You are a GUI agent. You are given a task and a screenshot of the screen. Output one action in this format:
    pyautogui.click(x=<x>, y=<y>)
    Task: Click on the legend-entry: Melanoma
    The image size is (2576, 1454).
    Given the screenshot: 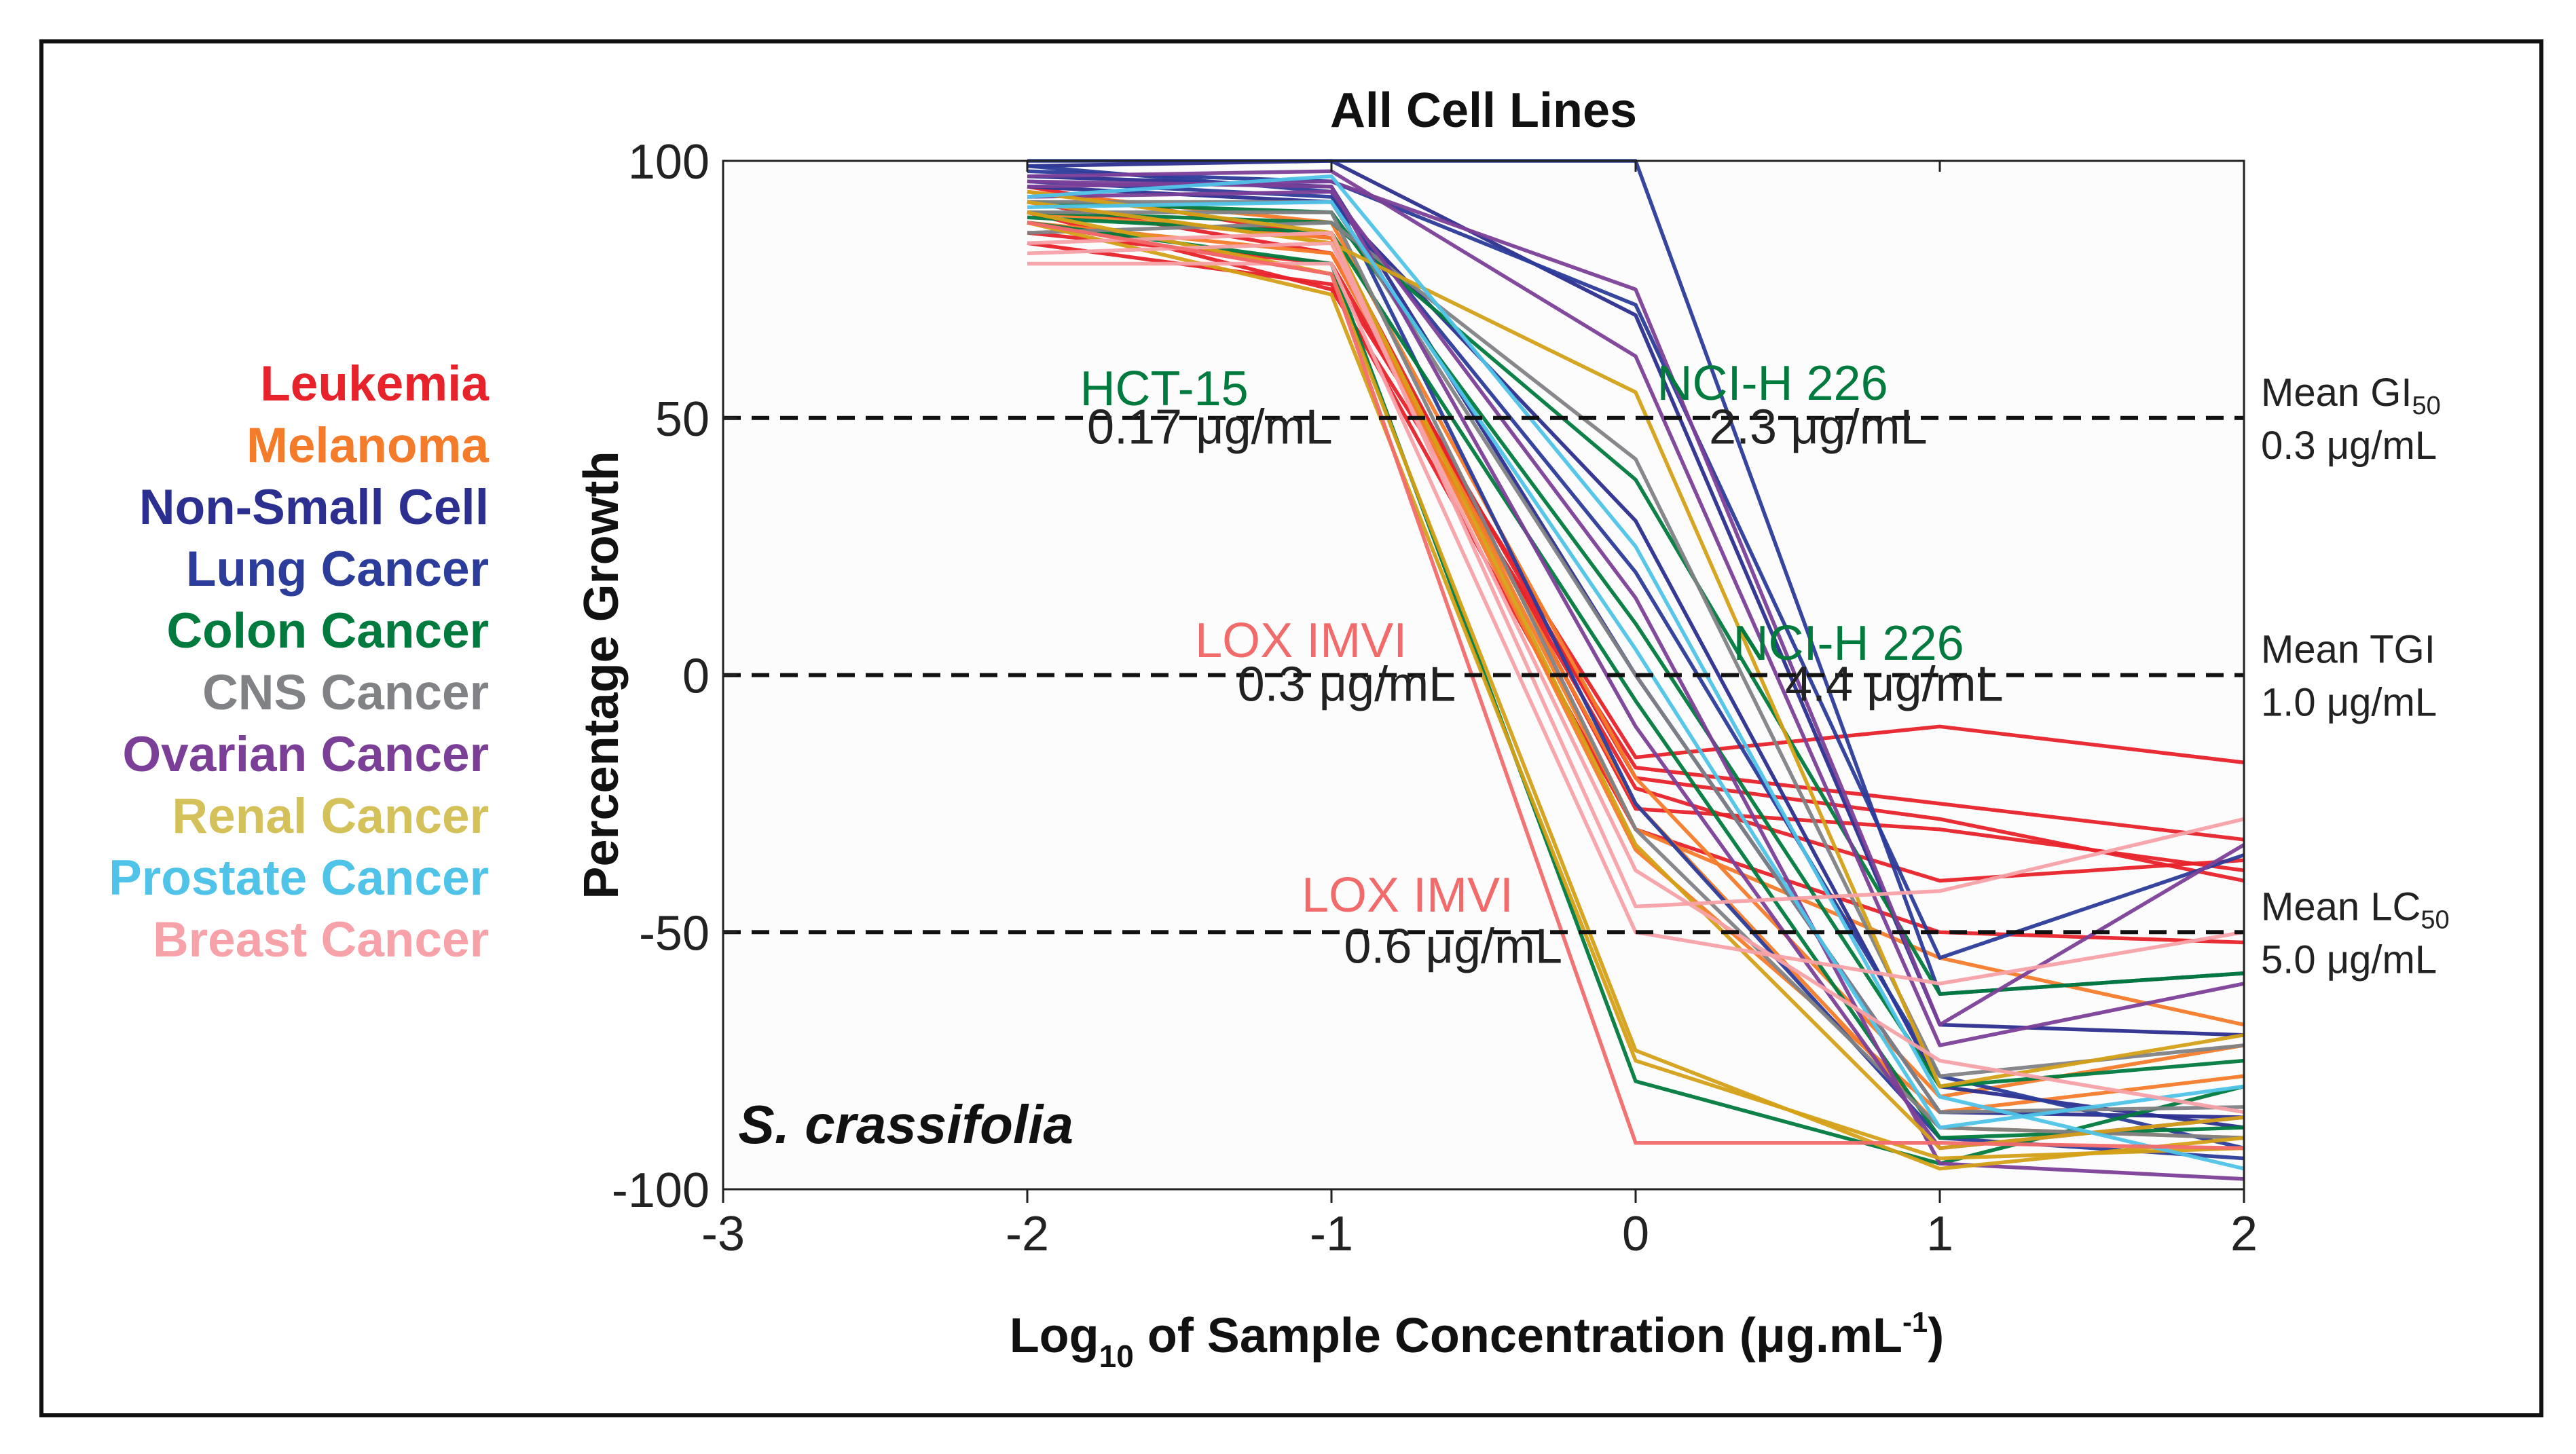 What is the action you would take?
    pyautogui.click(x=367, y=445)
    